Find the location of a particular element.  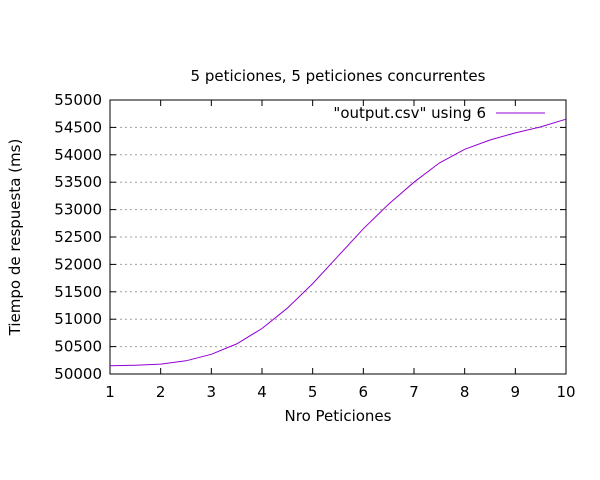

y-tick-label: 50500 is located at coordinates (78, 347).